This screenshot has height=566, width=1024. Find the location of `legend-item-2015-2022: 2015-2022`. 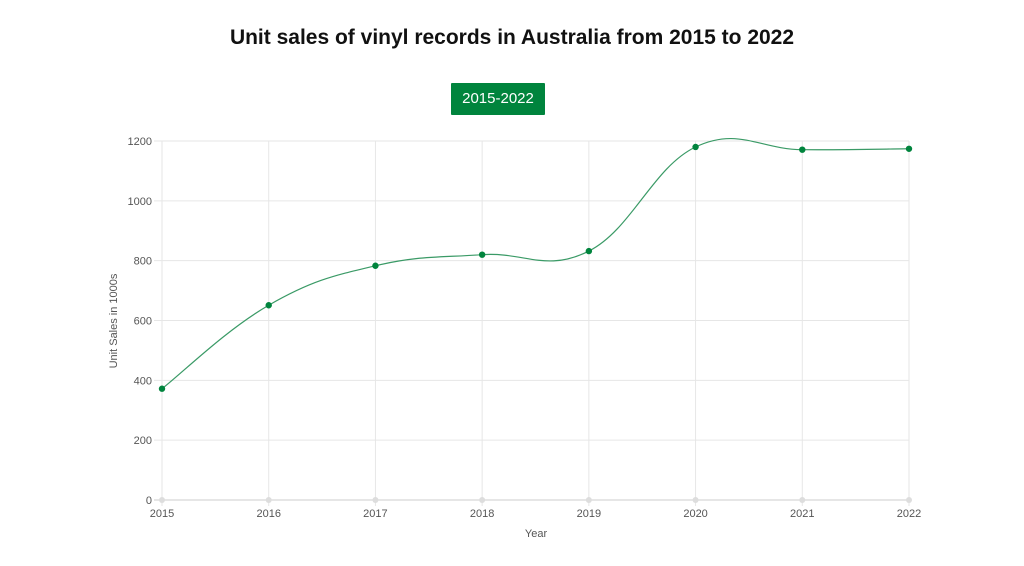

legend-item-2015-2022: 2015-2022 is located at coordinates (498, 99).